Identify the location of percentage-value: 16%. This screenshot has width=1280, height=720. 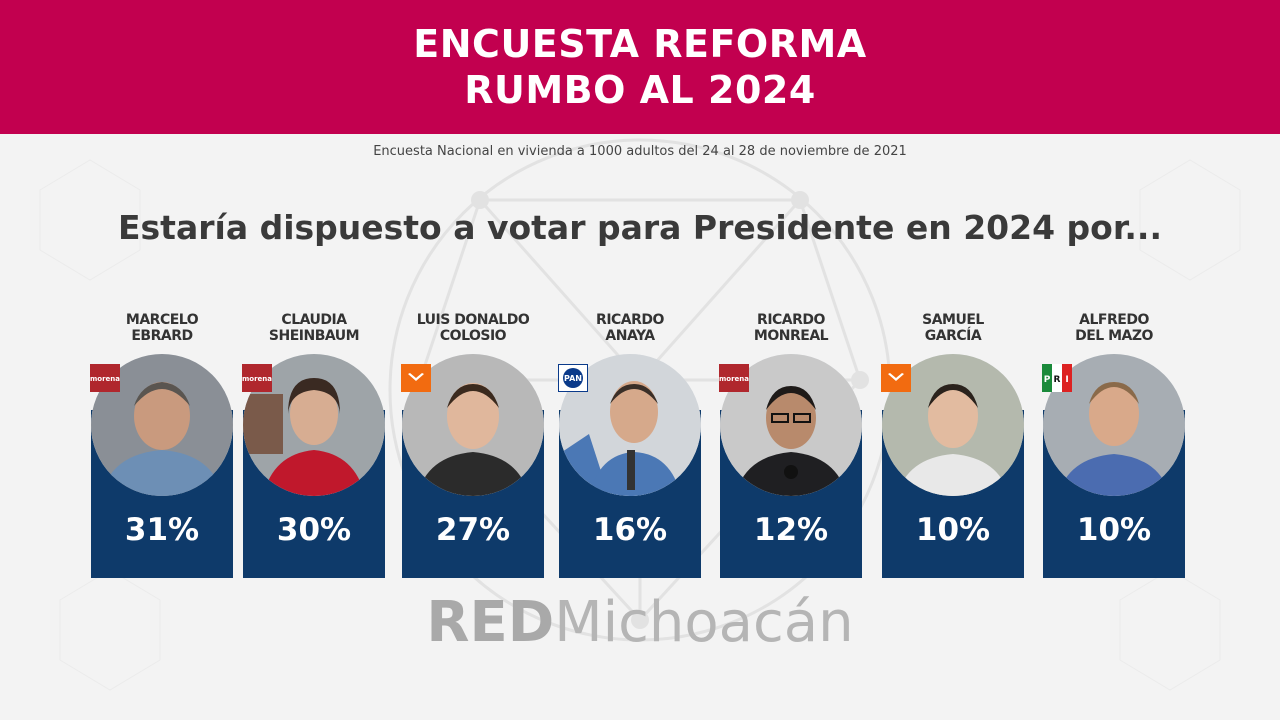
(630, 530).